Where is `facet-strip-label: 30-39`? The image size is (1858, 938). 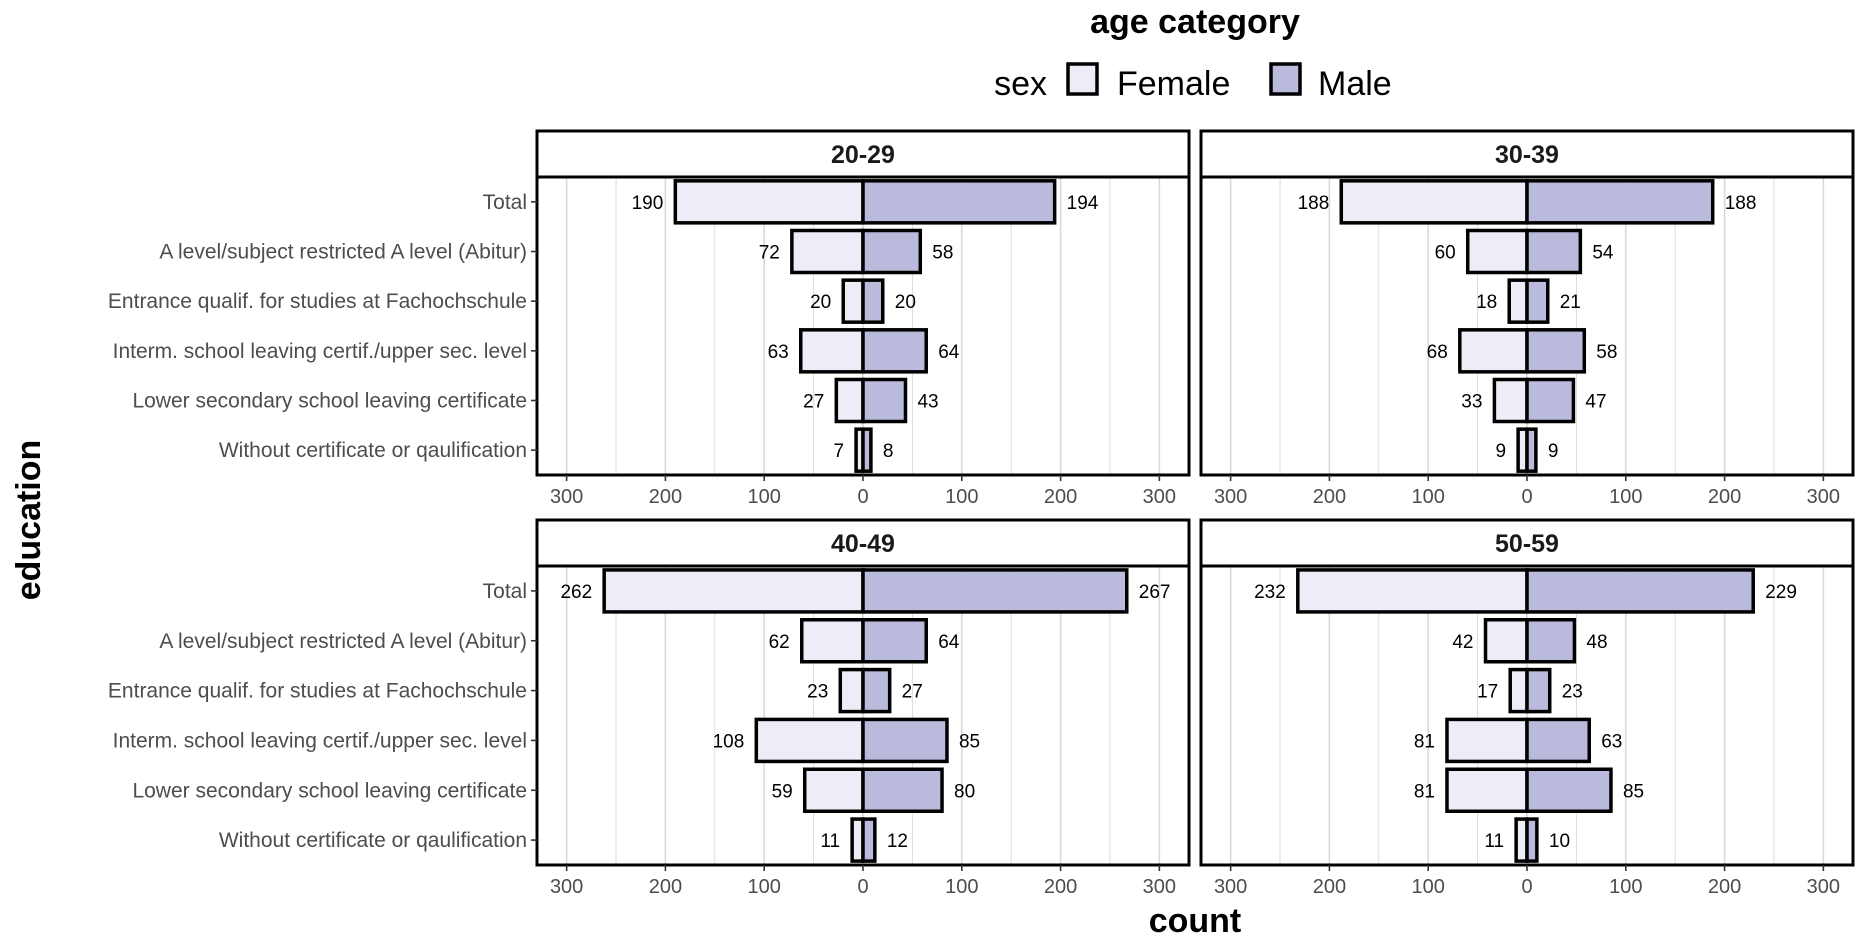
facet-strip-label: 30-39 is located at coordinates (1527, 155).